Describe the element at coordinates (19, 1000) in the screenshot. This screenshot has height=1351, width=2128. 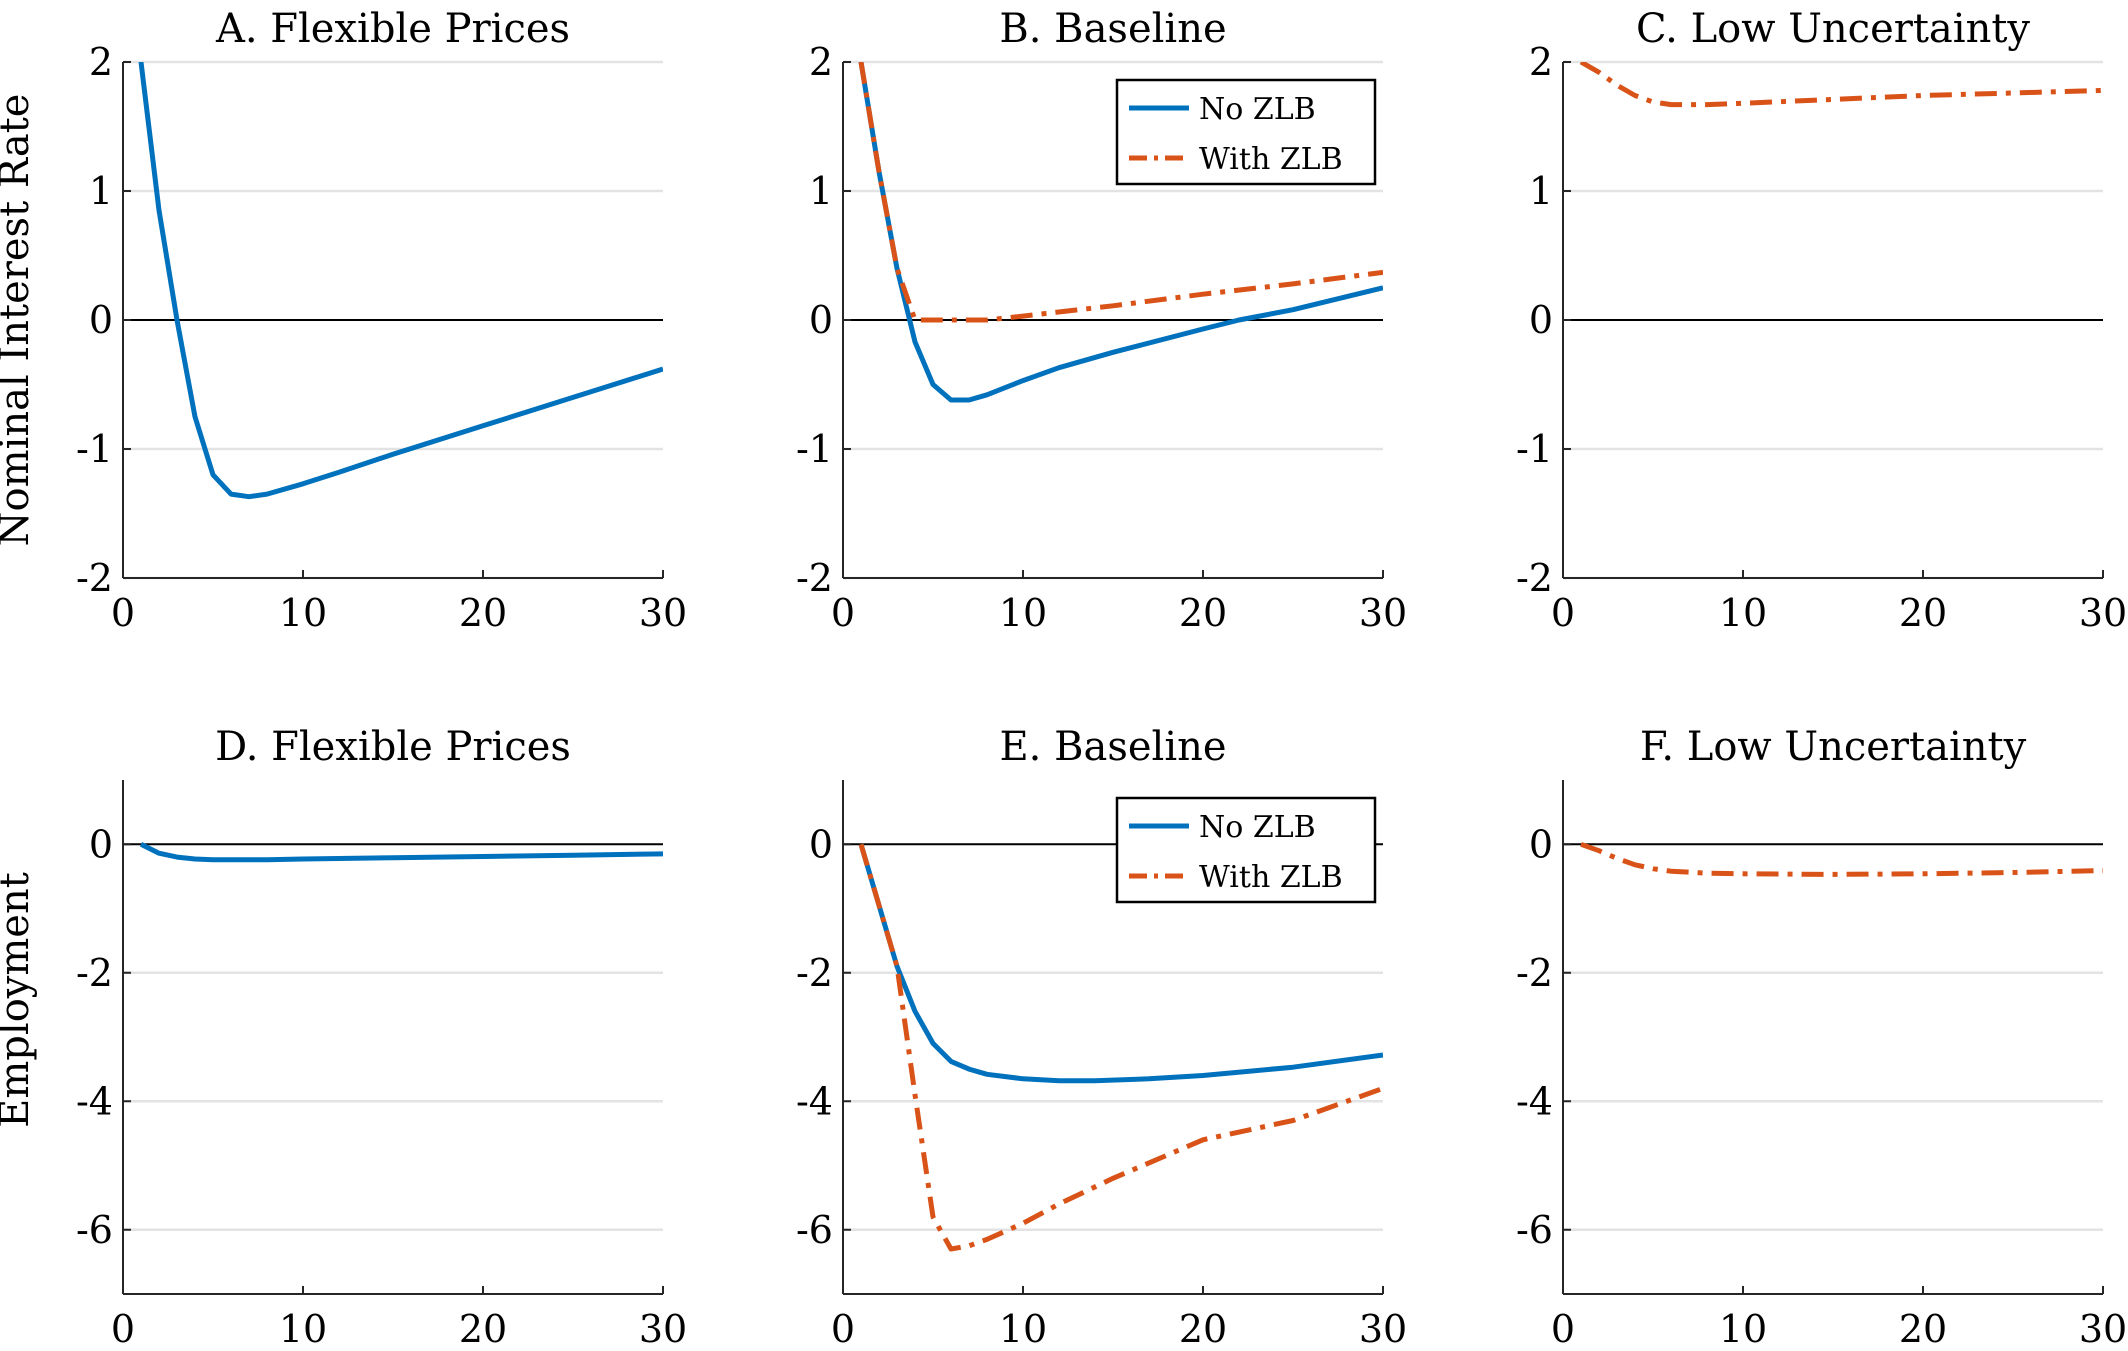
I see `ylabel-employment: Employment` at that location.